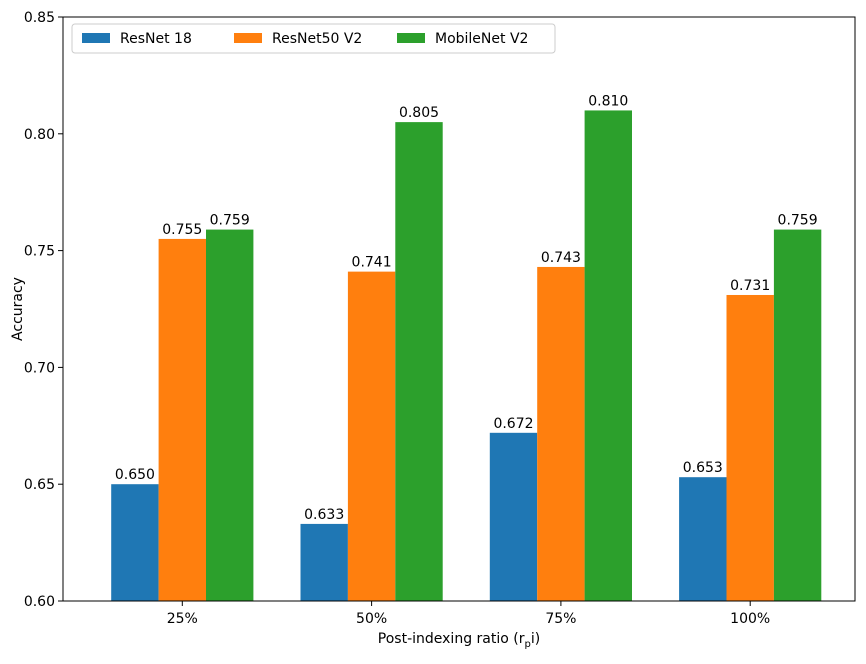 Image resolution: width=866 pixels, height=664 pixels. I want to click on y-tick-label: 0.65, so click(39, 485).